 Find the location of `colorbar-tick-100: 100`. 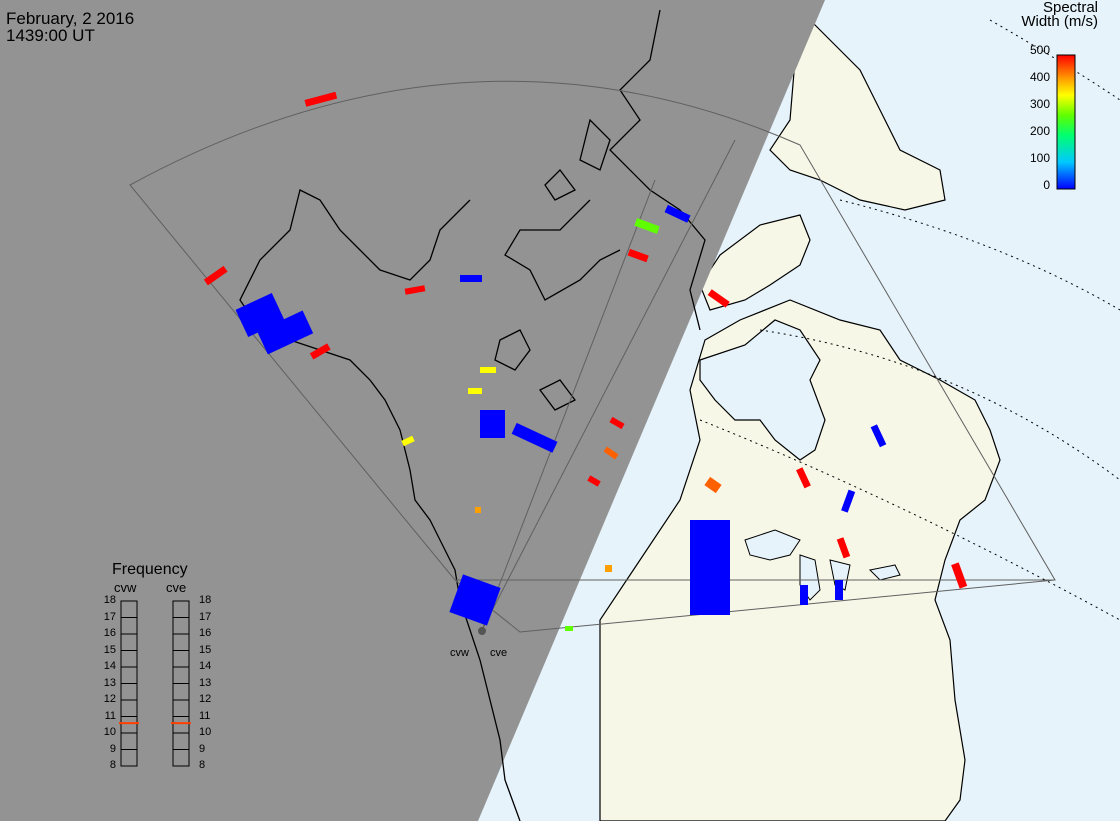

colorbar-tick-100: 100 is located at coordinates (1039, 158).